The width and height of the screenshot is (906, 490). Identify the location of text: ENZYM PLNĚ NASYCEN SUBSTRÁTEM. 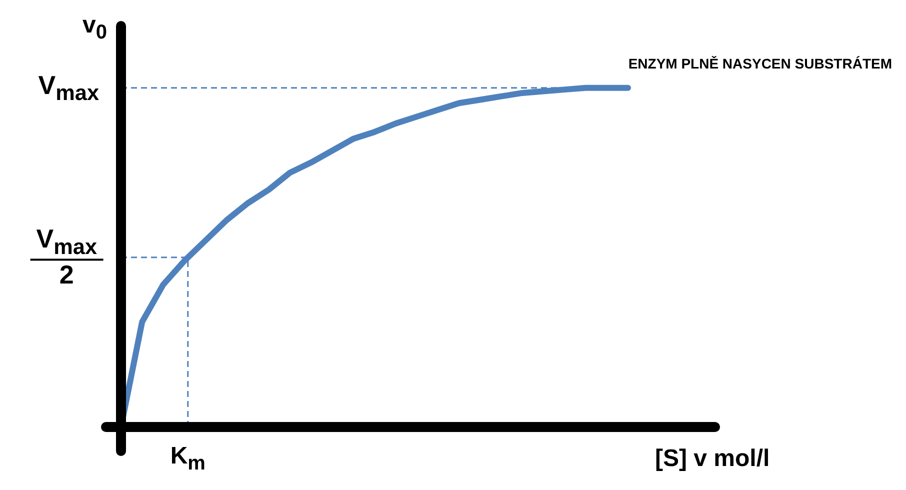
(760, 63).